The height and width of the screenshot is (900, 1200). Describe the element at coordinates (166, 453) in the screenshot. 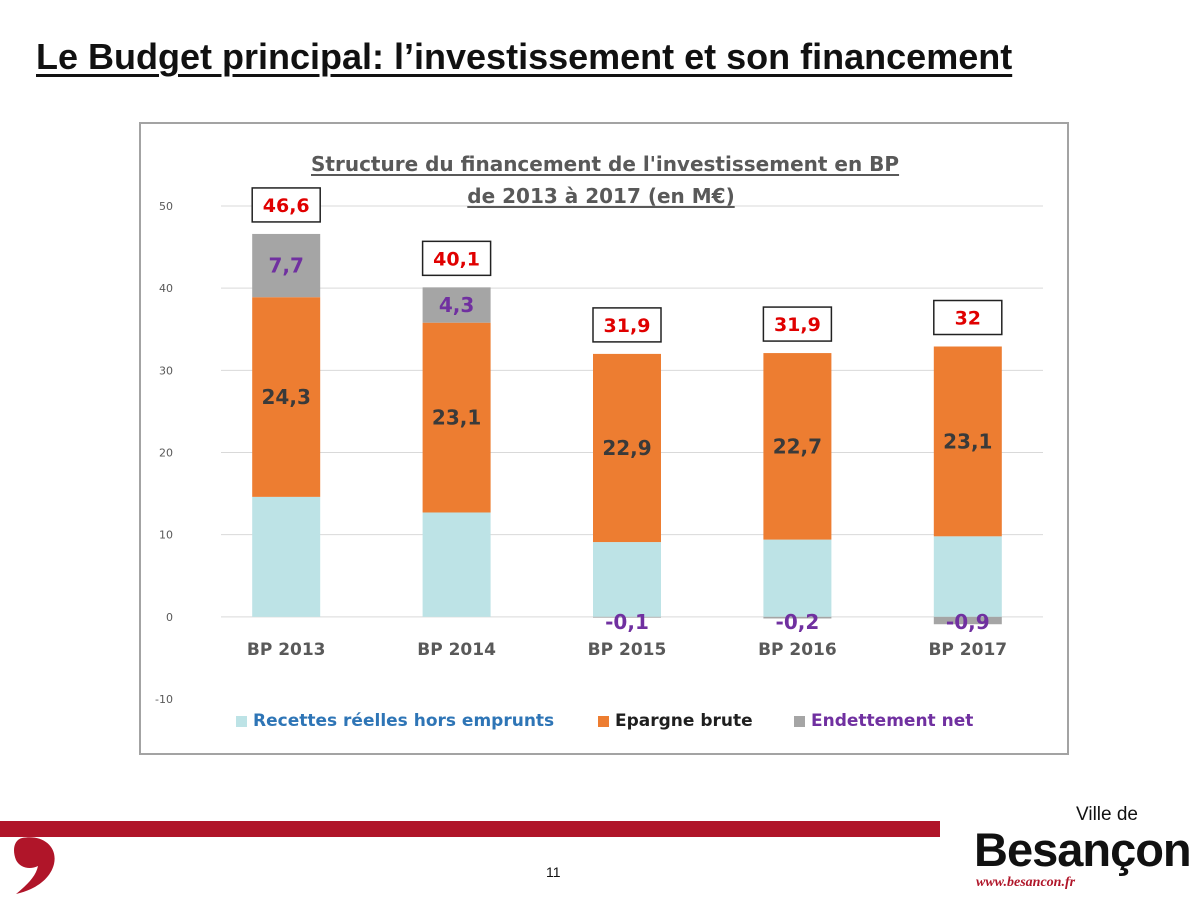

I see `y-tick-label: 20` at that location.